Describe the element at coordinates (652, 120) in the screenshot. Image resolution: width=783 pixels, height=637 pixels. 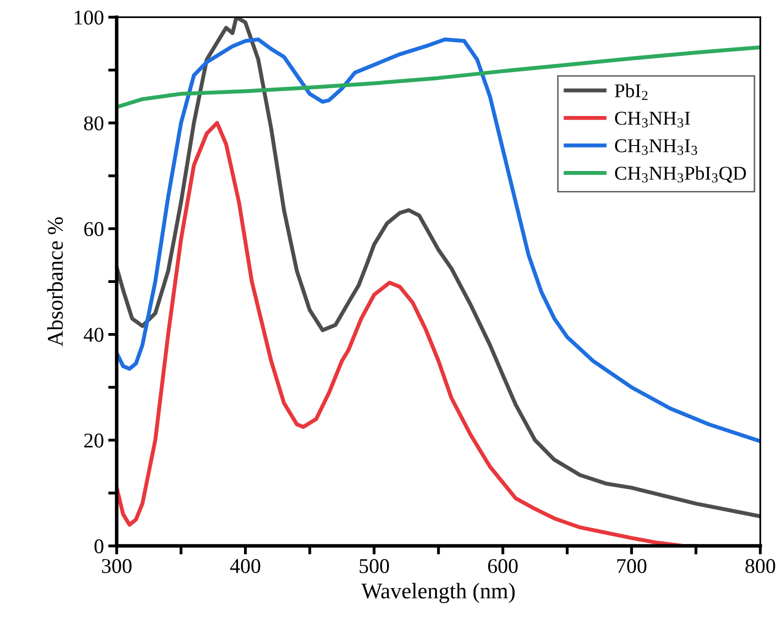
I see `legend-label: CH$_{3}$NH$_{3}$I` at that location.